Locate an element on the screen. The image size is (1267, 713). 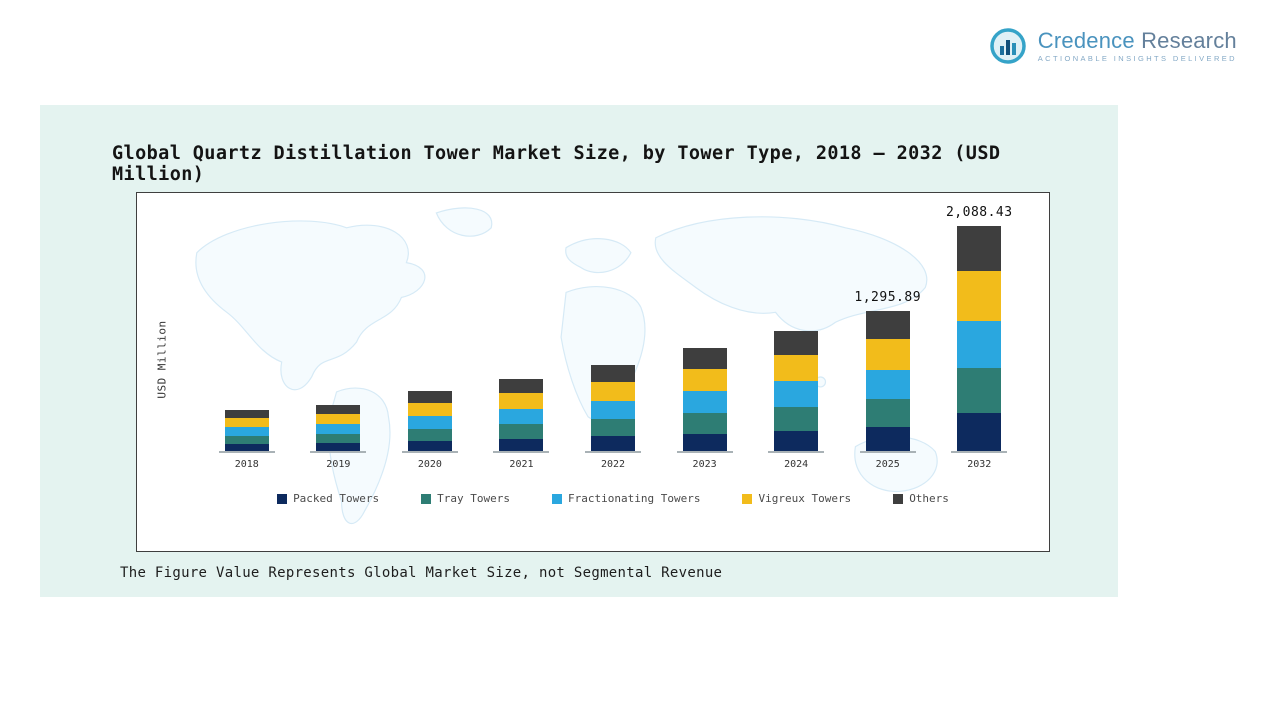
stacked-bar-2020 is located at coordinates (429, 420).